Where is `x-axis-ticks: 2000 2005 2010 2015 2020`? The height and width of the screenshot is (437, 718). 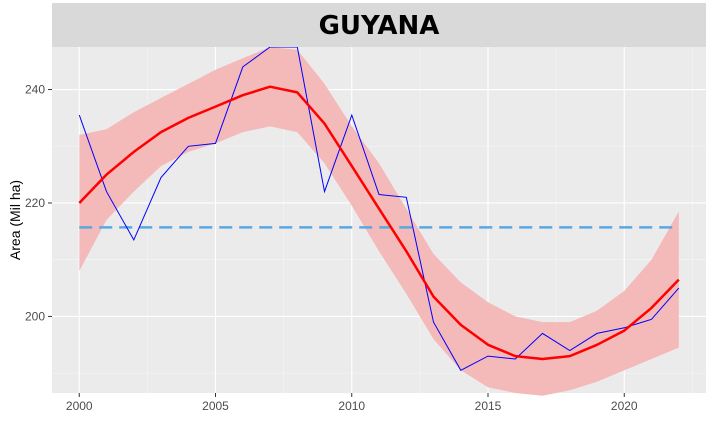 x-axis-ticks: 2000 2005 2010 2015 2020 is located at coordinates (352, 403).